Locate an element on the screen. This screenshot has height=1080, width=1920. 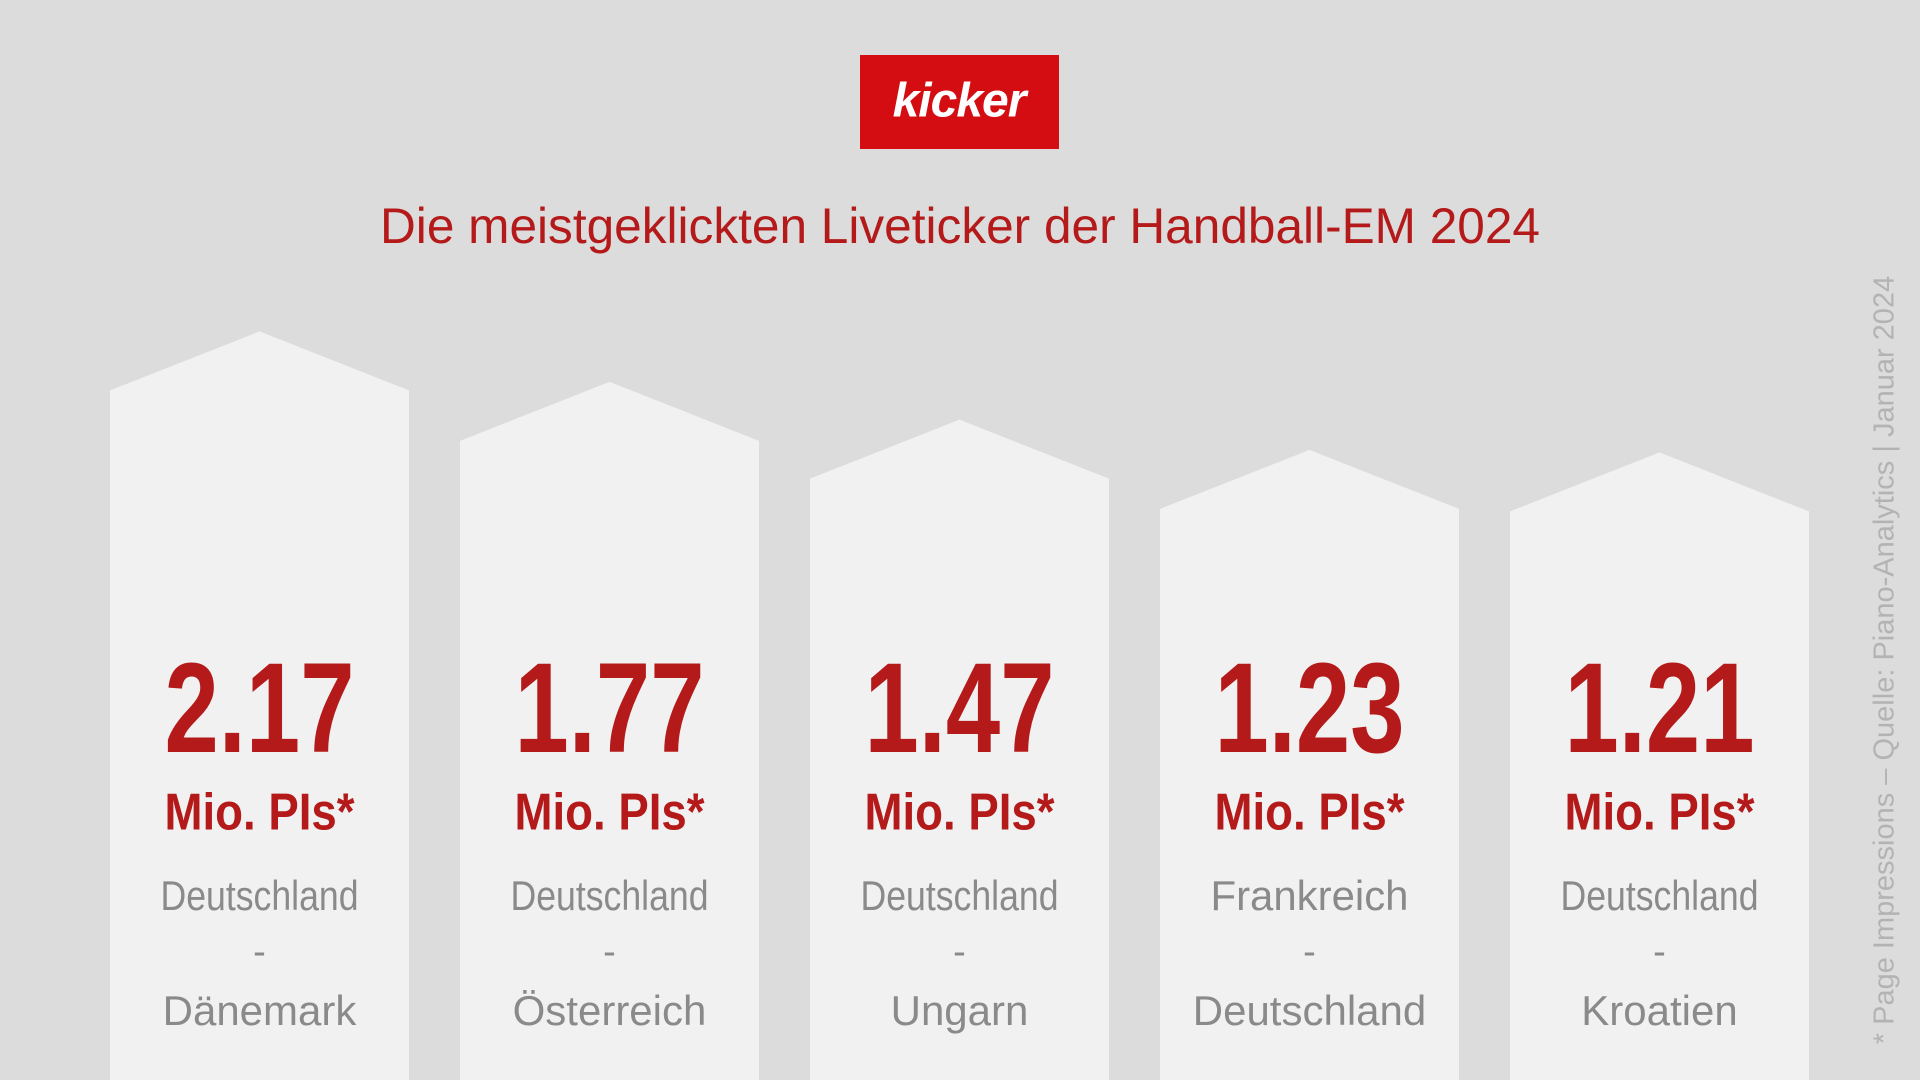
logo-box is located at coordinates (959, 102).